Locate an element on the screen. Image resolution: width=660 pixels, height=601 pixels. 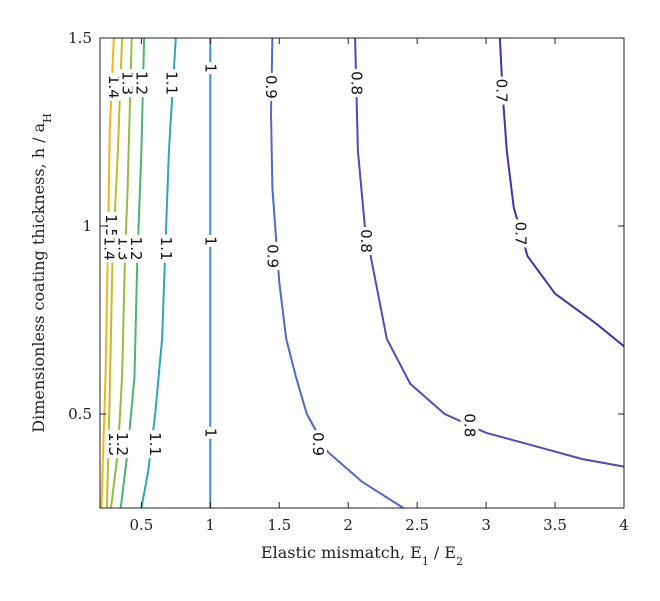
y-axis-label-main: Dimensionless coating thickness, h / a is located at coordinates (38, 277).